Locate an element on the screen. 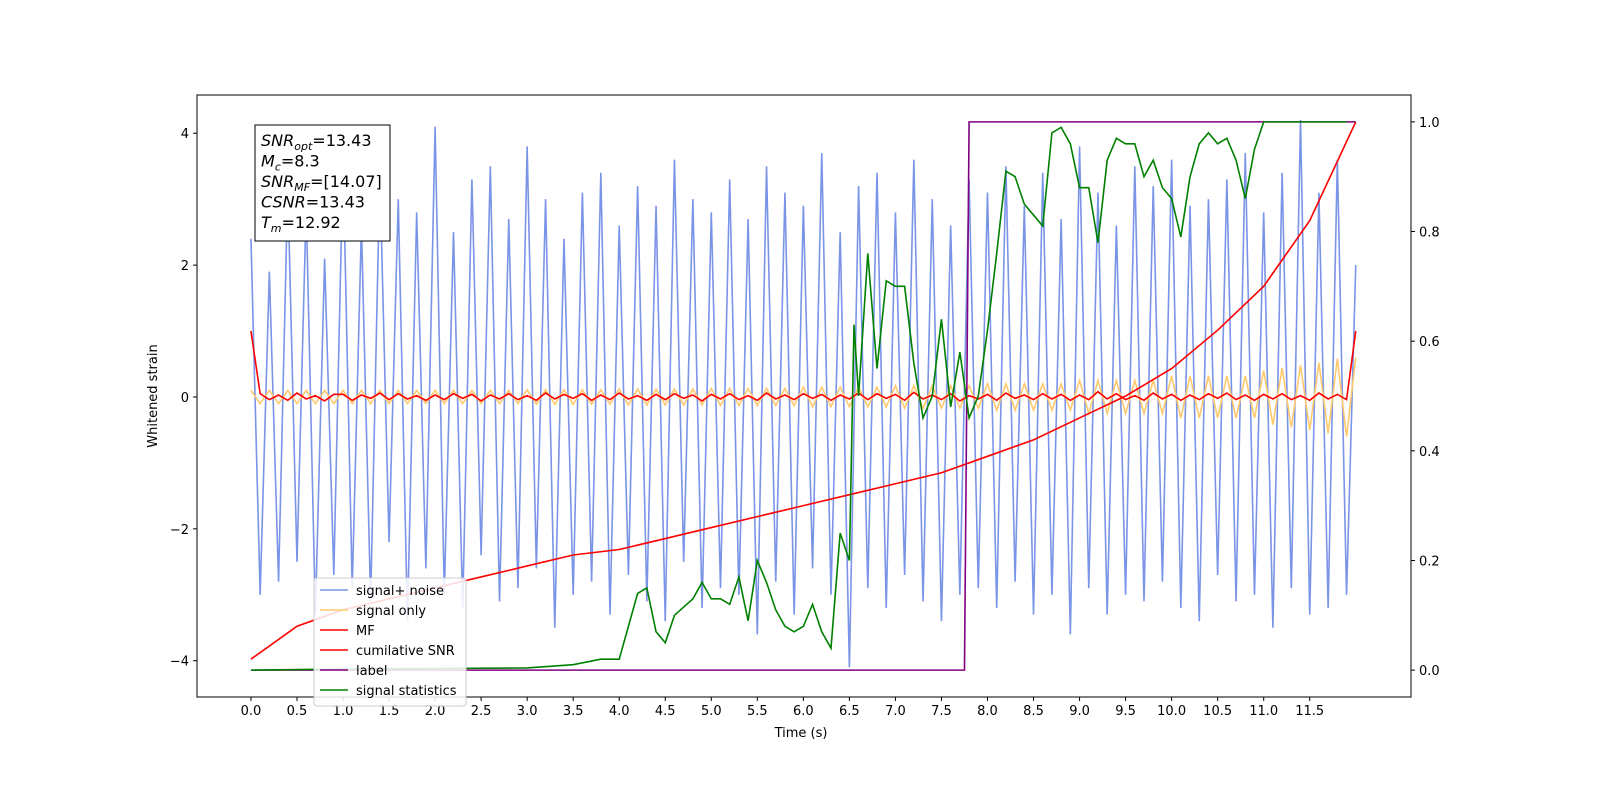 The width and height of the screenshot is (1600, 804). legend-label: signal only is located at coordinates (391, 611).